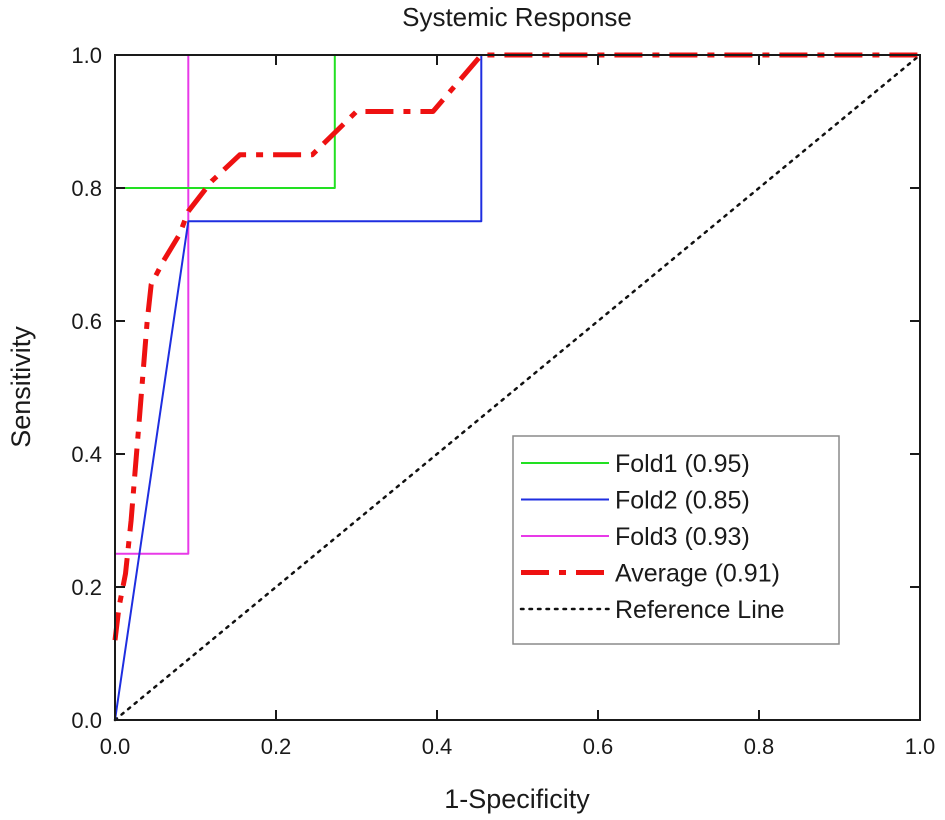 Image resolution: width=945 pixels, height=820 pixels. What do you see at coordinates (517, 17) in the screenshot?
I see `chart-title: Systemic Response` at bounding box center [517, 17].